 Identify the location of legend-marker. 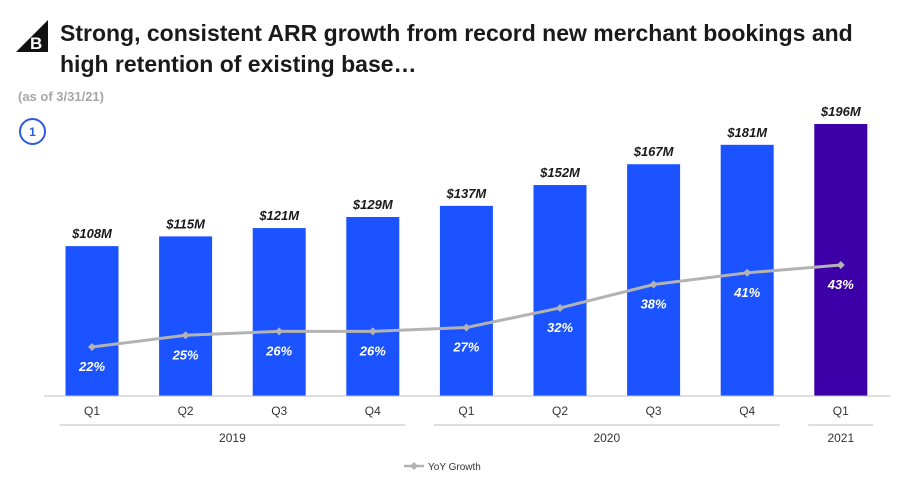
(414, 466).